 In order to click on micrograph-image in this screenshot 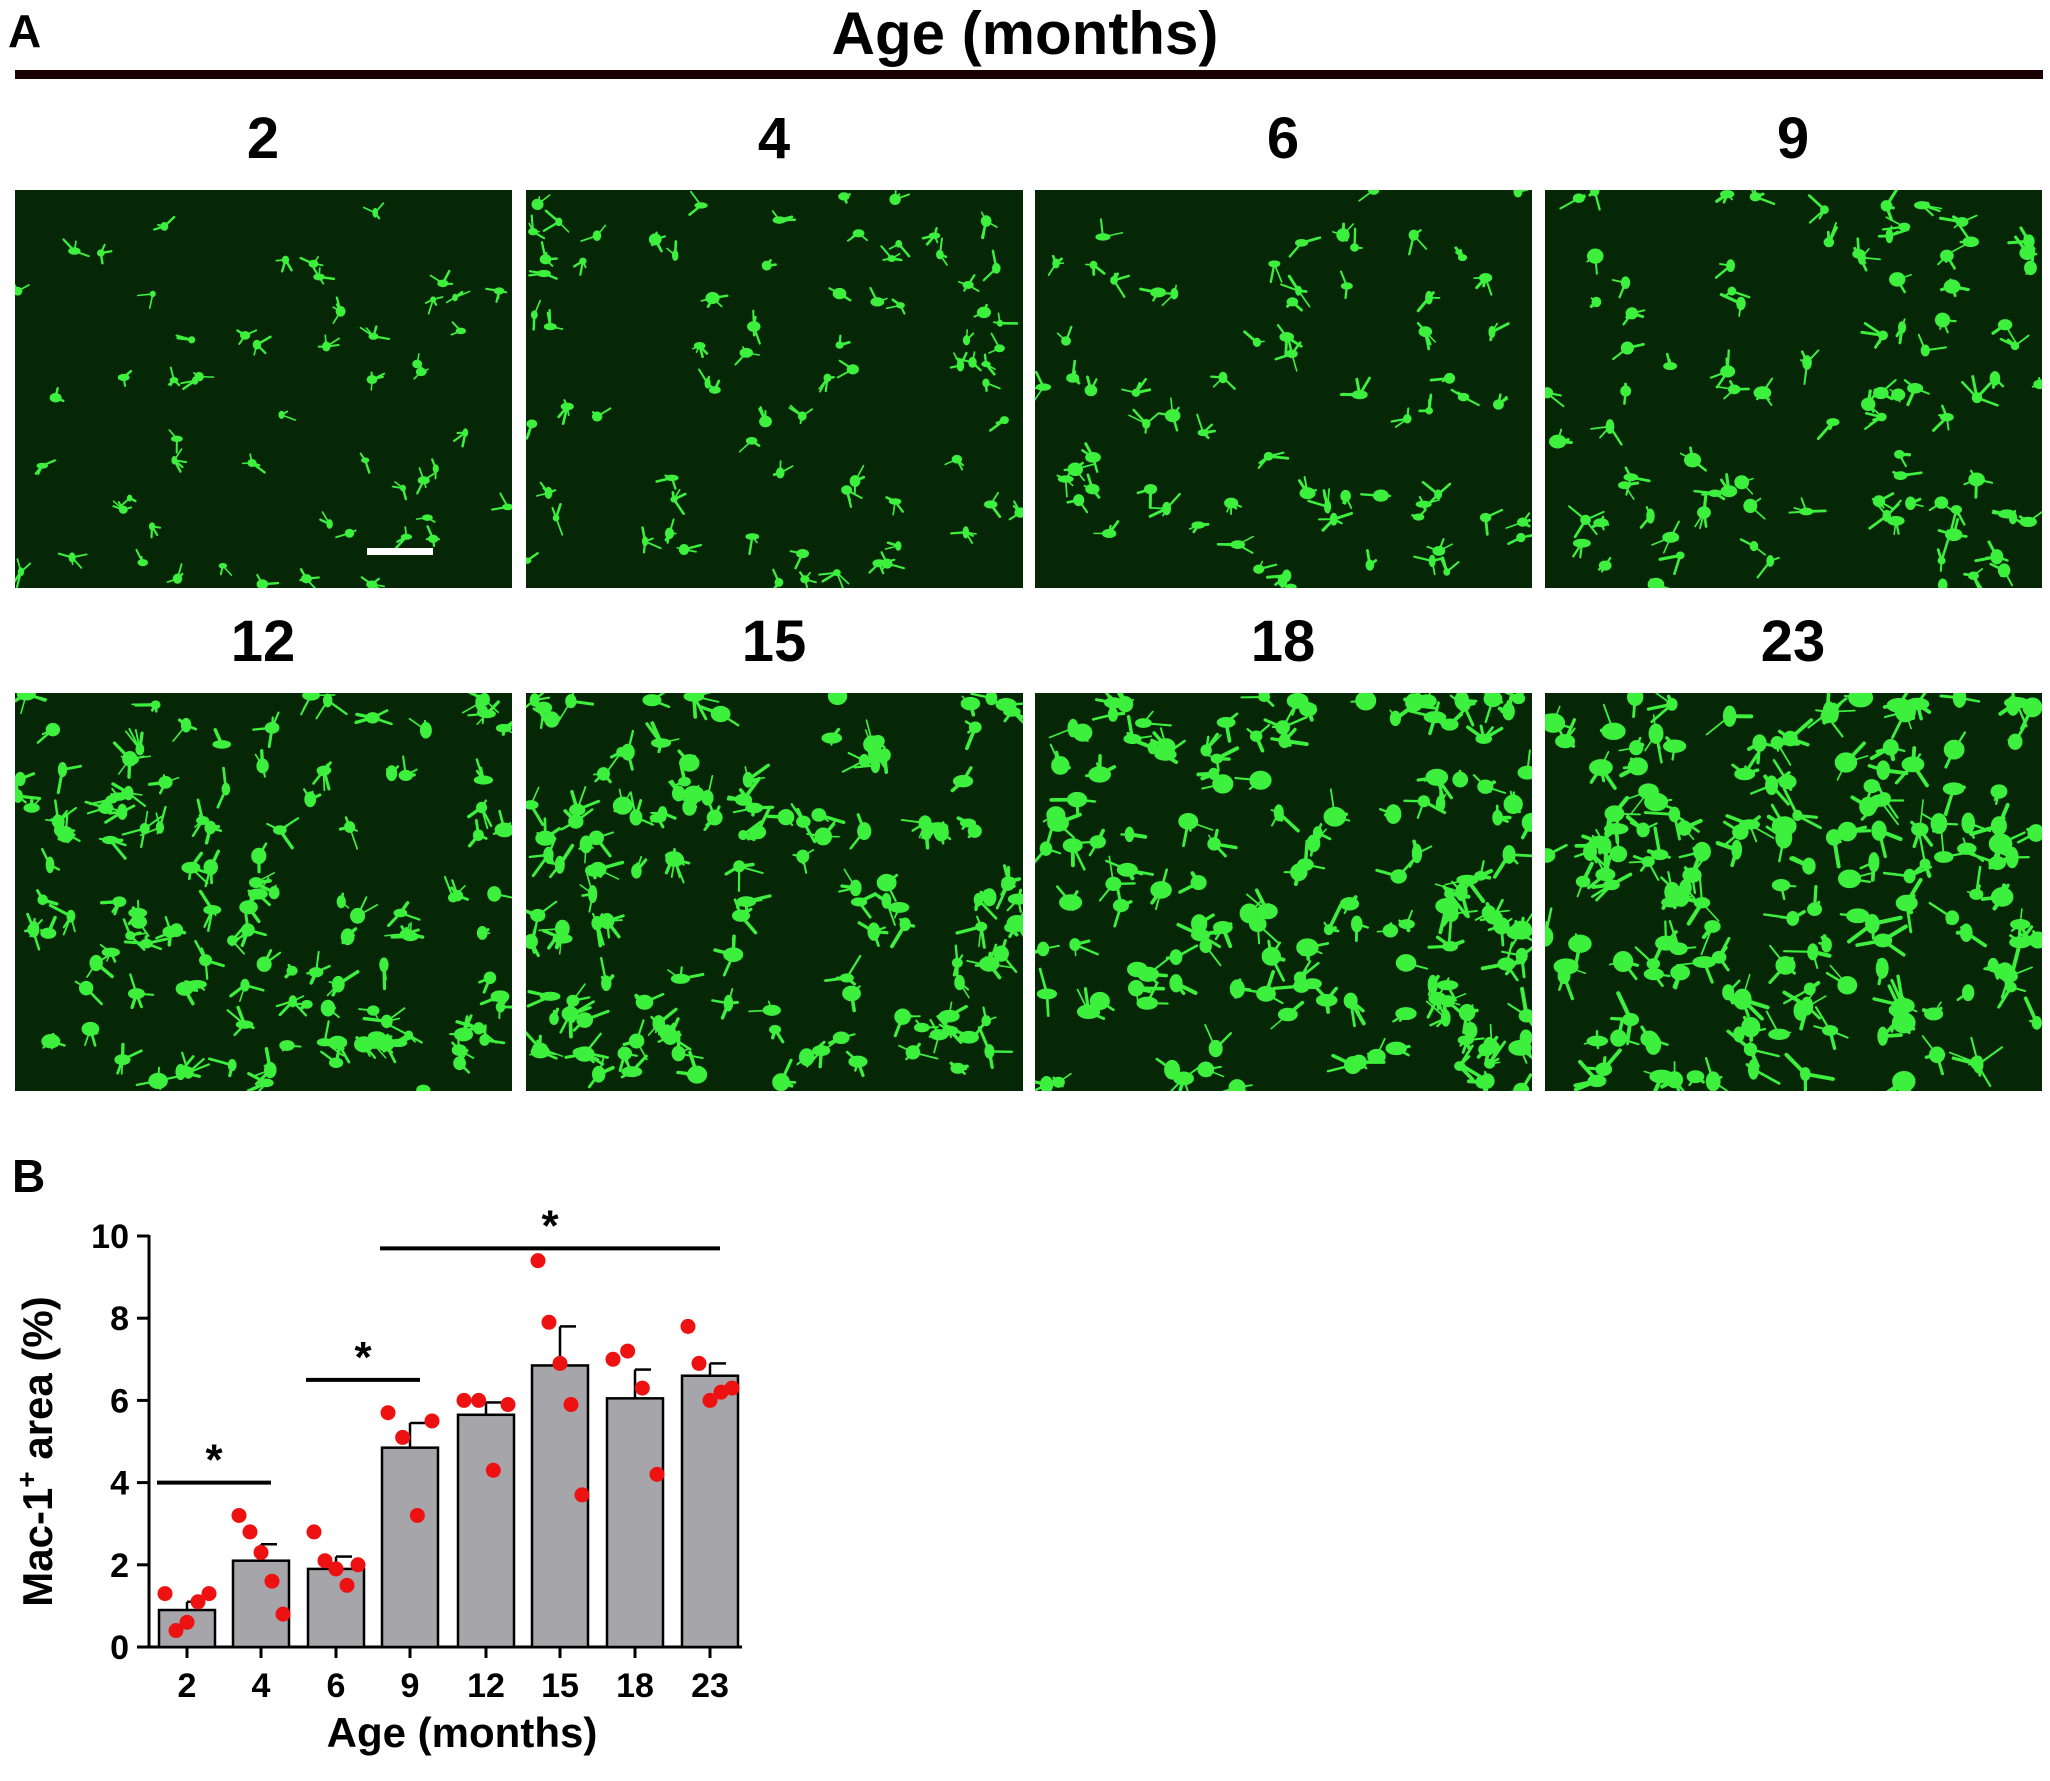, I will do `click(774, 389)`.